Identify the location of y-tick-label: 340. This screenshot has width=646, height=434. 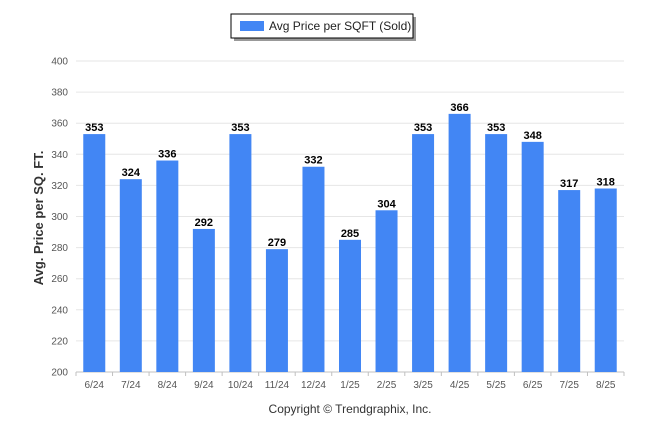
(59, 155).